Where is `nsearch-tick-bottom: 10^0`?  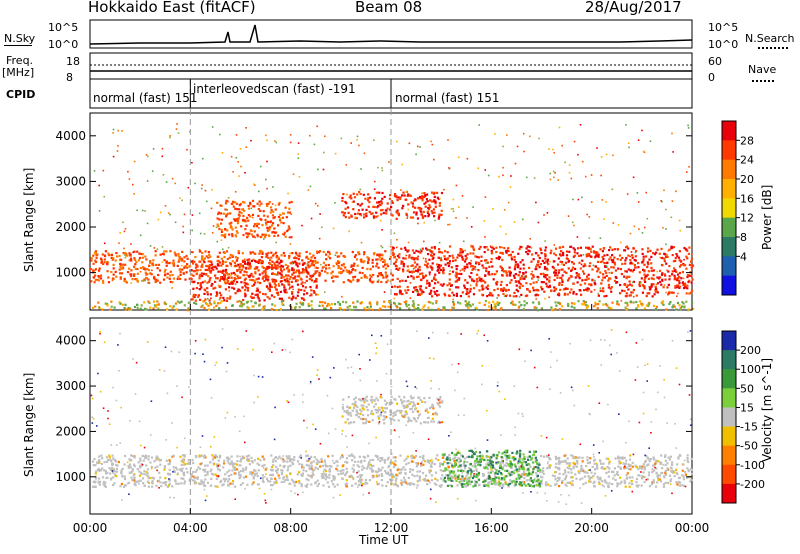 nsearch-tick-bottom: 10^0 is located at coordinates (723, 44).